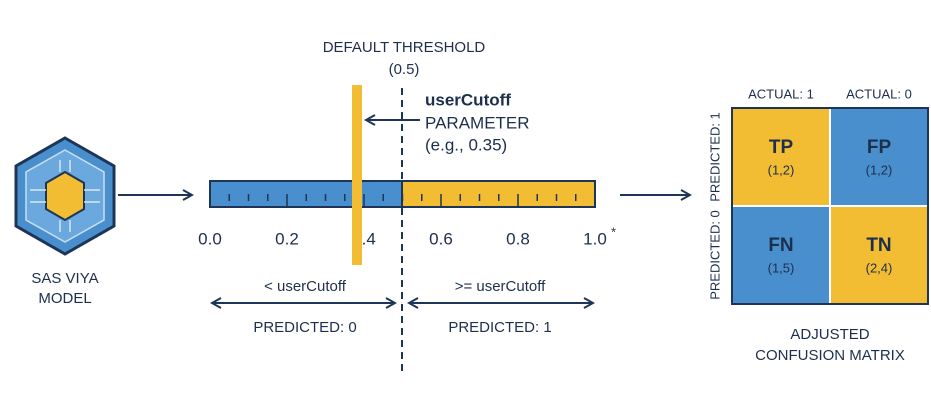 Image resolution: width=931 pixels, height=409 pixels. Describe the element at coordinates (468, 99) in the screenshot. I see `parameter-name: userCutoff` at that location.